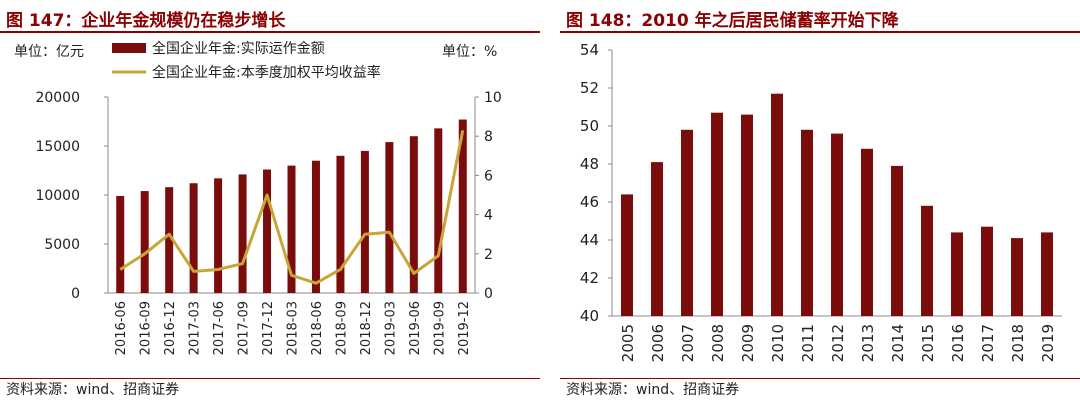 The height and width of the screenshot is (403, 1080). I want to click on x-tick-label: 2019, so click(1048, 343).